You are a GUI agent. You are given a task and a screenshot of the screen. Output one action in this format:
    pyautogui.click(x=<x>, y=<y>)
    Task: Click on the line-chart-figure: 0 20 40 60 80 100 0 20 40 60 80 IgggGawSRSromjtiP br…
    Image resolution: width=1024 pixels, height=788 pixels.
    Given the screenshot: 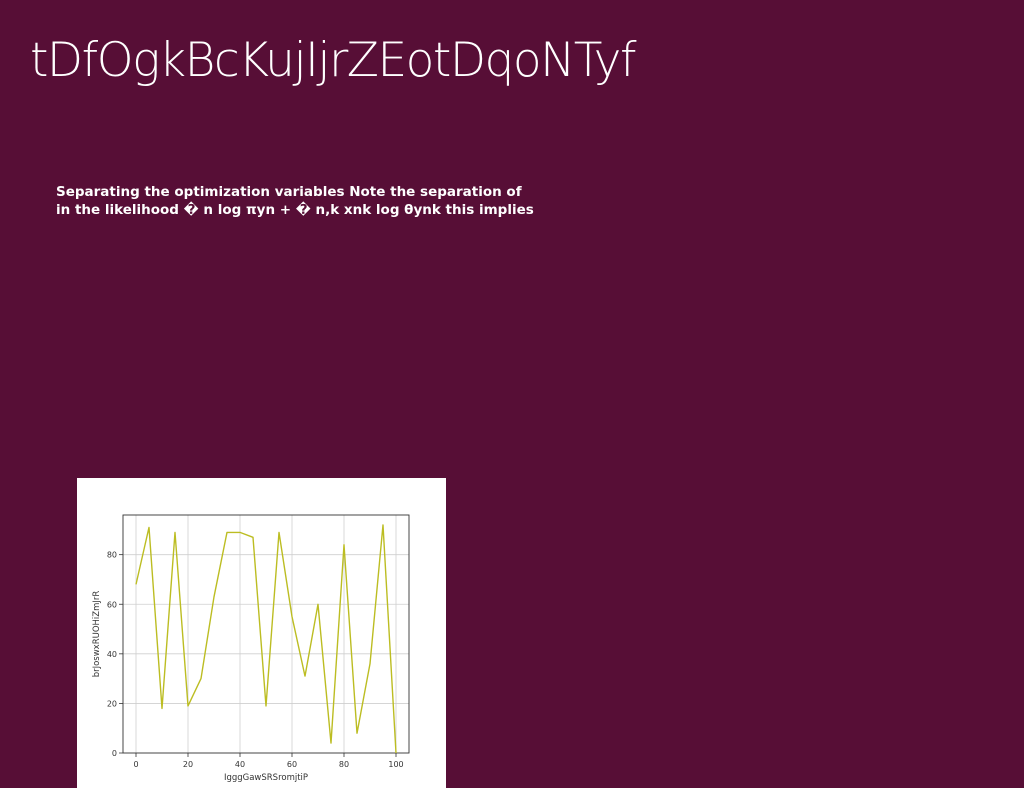 What is the action you would take?
    pyautogui.click(x=261, y=633)
    